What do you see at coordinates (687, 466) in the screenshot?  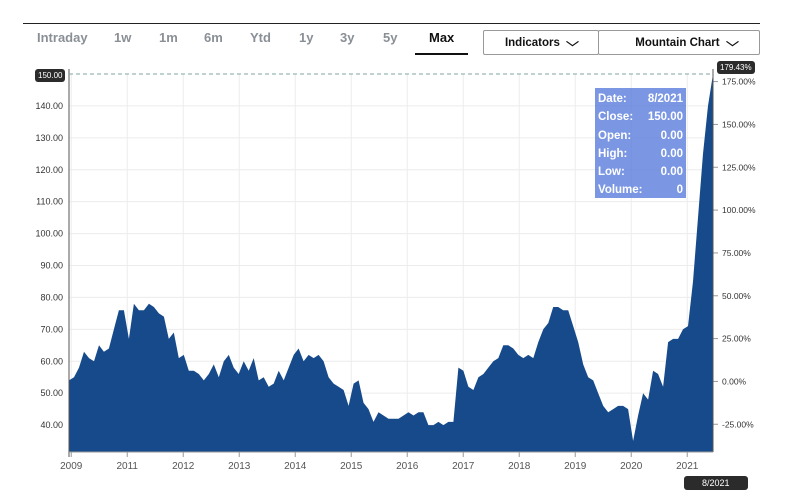 I see `x-tick-label: 2021` at bounding box center [687, 466].